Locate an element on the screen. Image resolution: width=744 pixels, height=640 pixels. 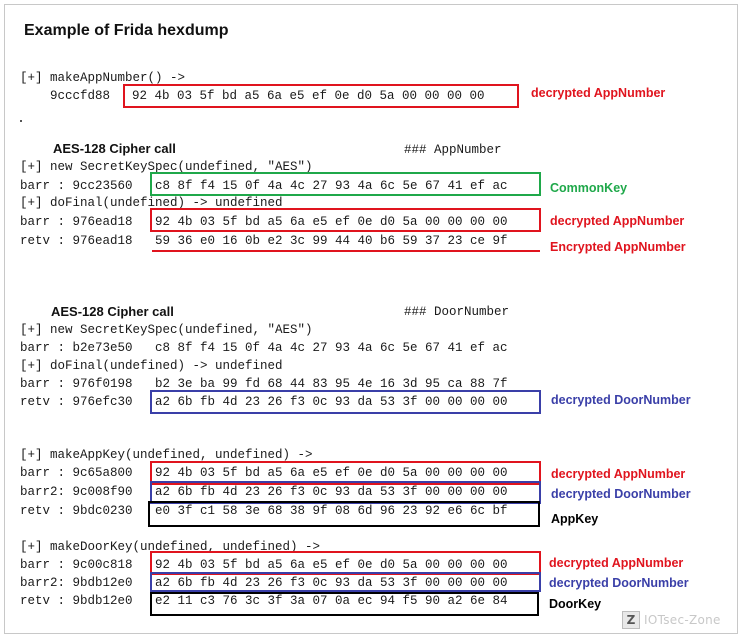
decrypted-door-number-label: decrypted DoorNumber is located at coordinates (621, 400).